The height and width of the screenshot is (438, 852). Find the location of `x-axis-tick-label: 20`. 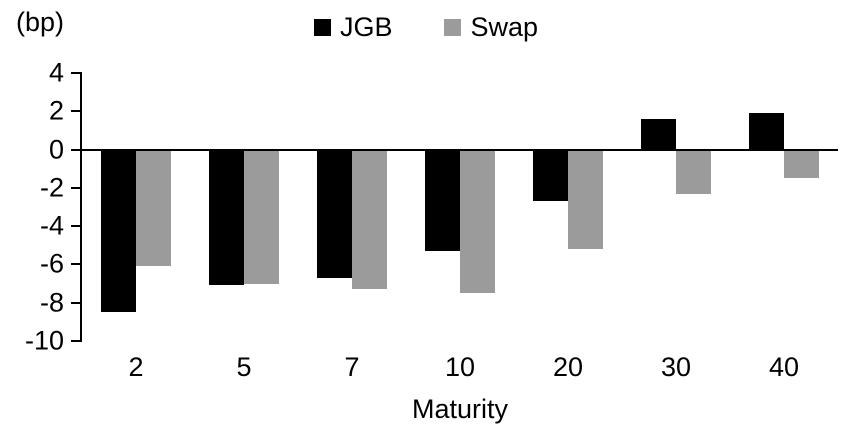

x-axis-tick-label: 20 is located at coordinates (568, 367).